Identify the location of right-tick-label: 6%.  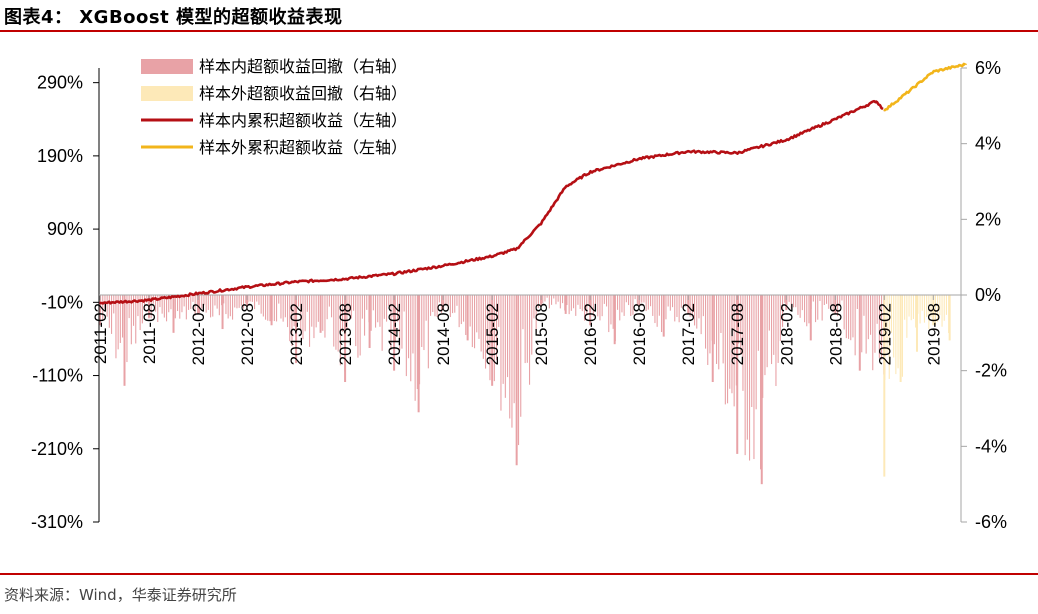
(988, 68).